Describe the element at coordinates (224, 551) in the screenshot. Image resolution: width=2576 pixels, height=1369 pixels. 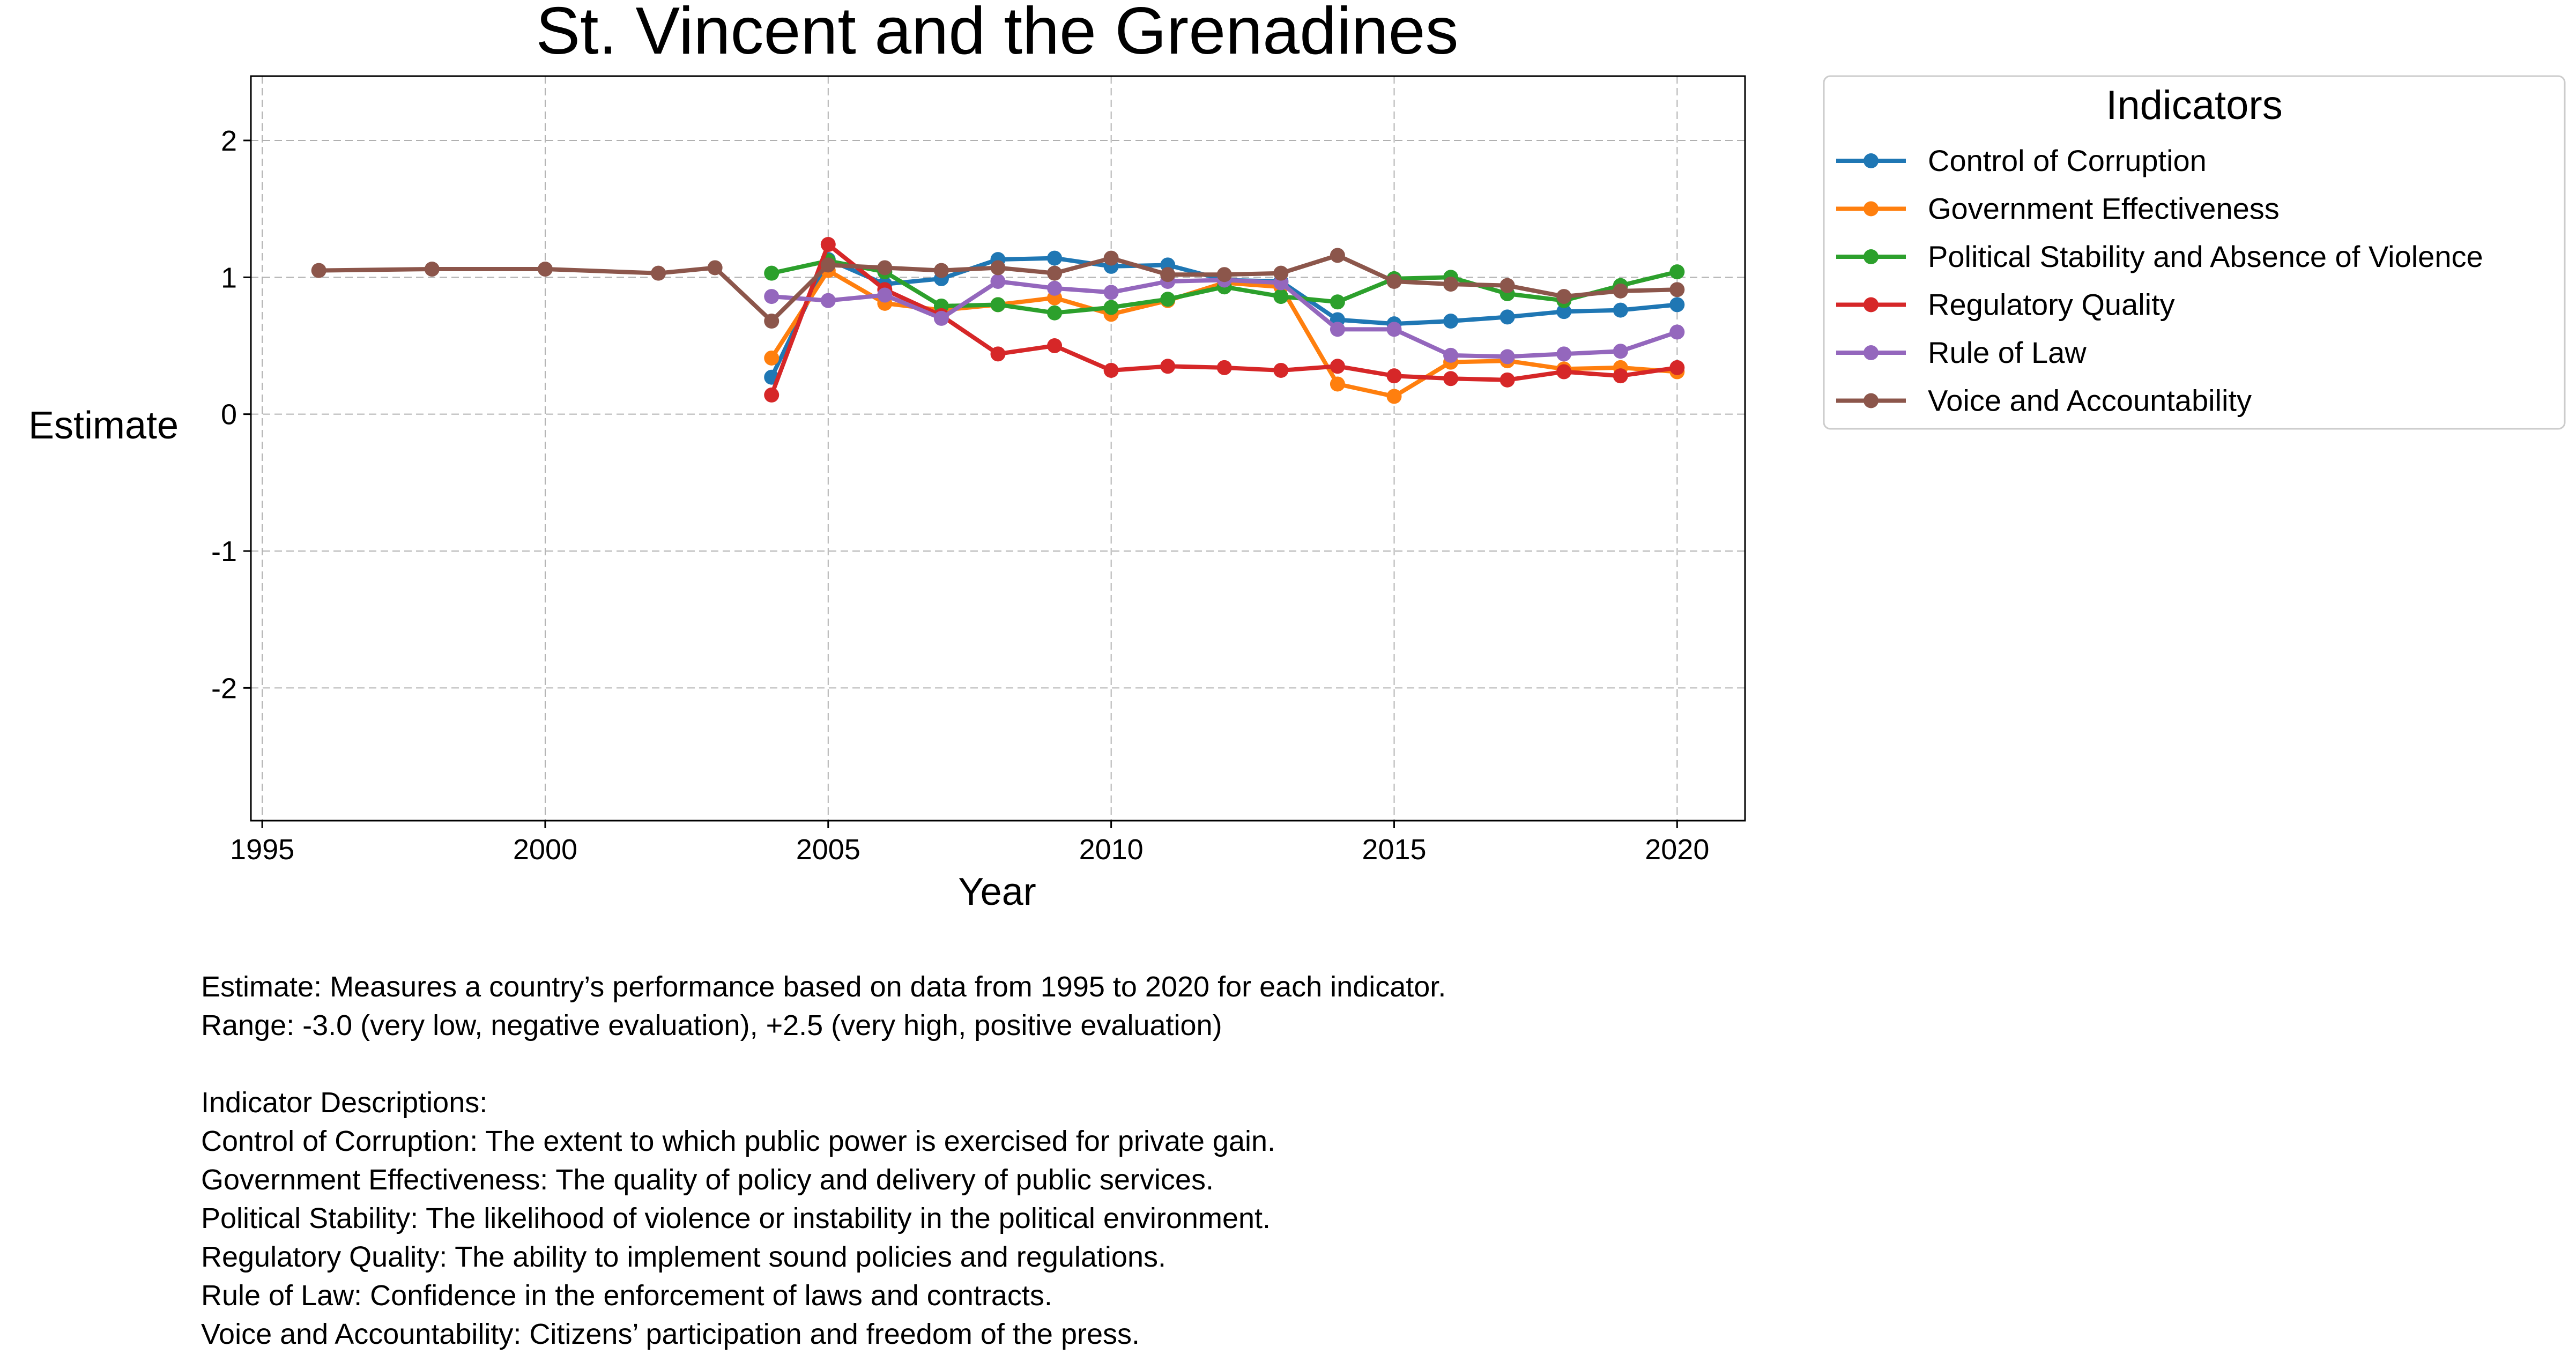
I see `y-tick-label: -1` at that location.